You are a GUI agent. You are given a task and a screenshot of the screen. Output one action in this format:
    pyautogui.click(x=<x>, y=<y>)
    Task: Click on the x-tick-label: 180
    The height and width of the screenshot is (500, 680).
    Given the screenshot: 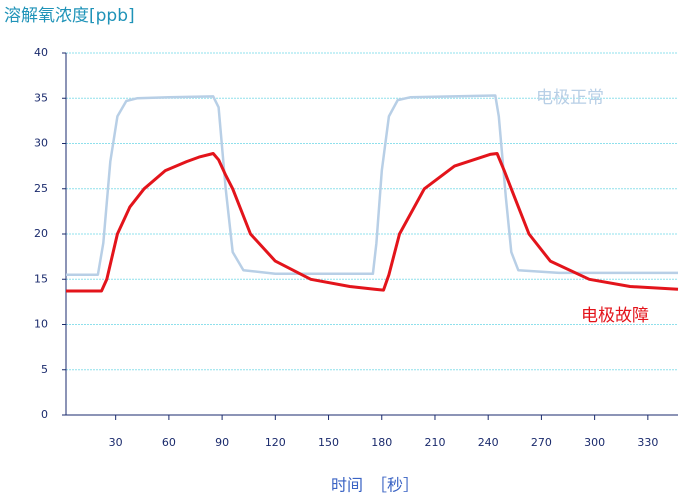 What is the action you would take?
    pyautogui.click(x=381, y=442)
    